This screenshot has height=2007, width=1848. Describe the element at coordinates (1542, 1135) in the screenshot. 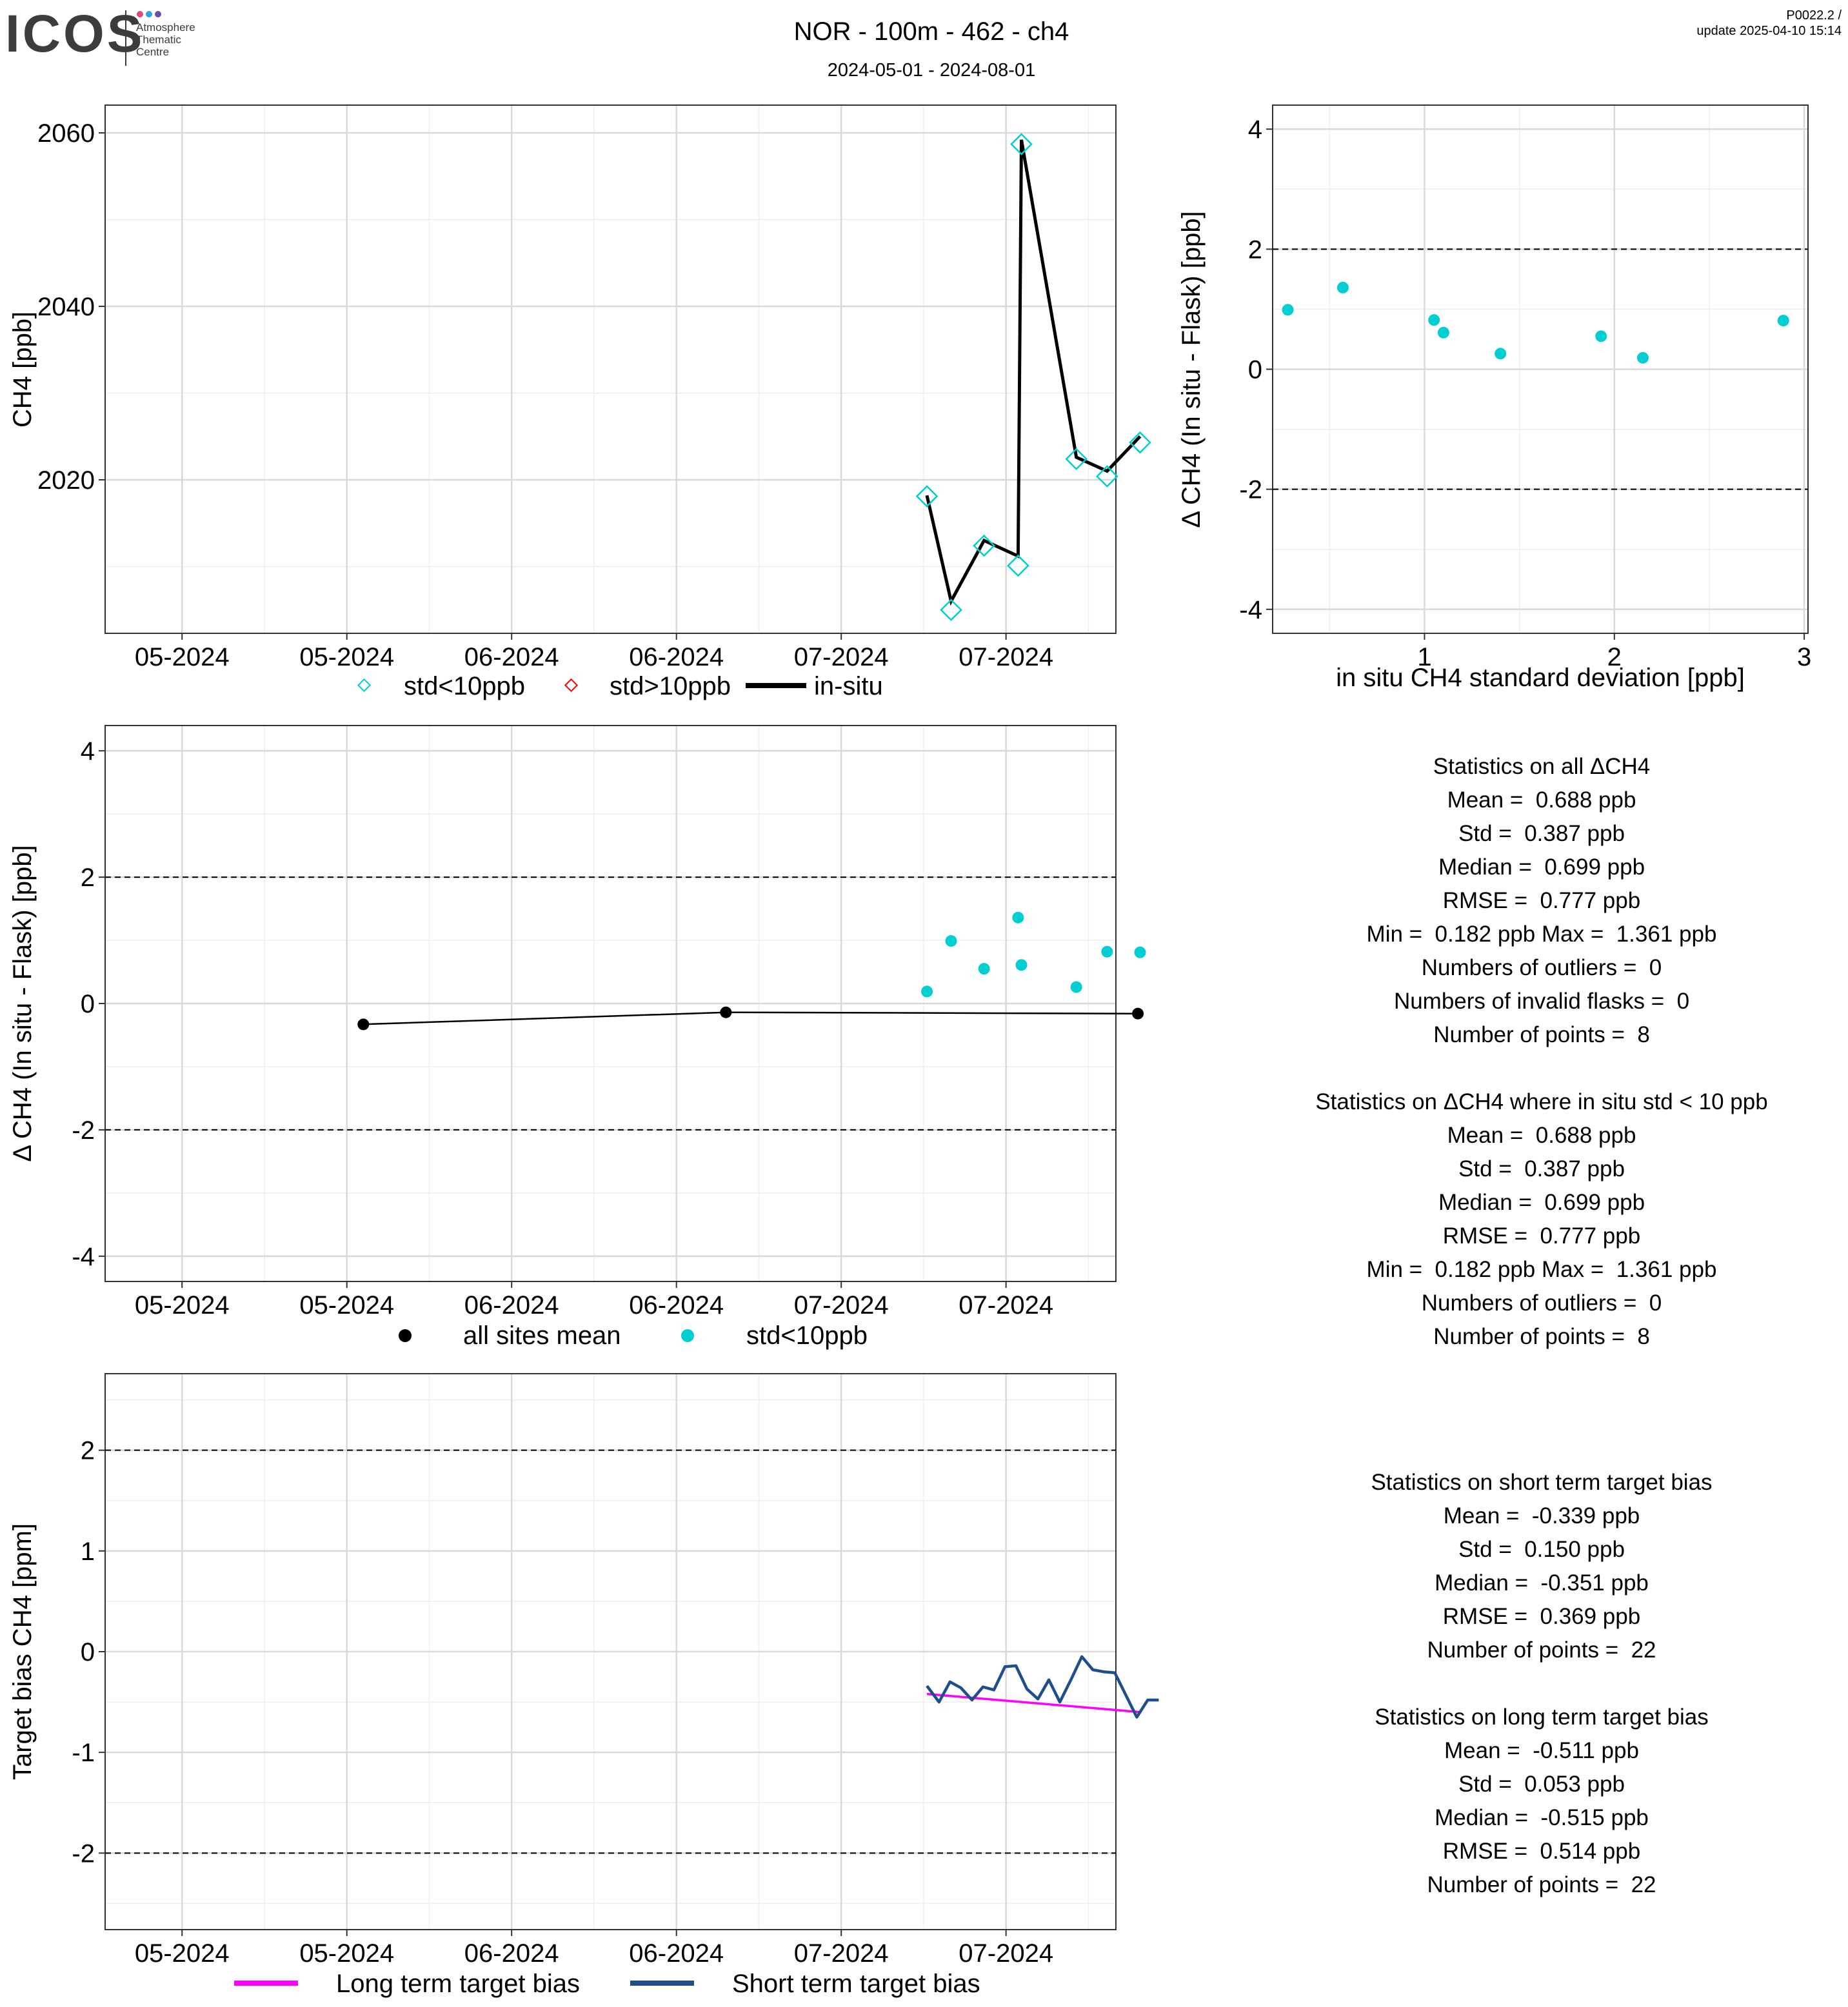

I see `stats-line: Mean = 0.688 ppb` at that location.